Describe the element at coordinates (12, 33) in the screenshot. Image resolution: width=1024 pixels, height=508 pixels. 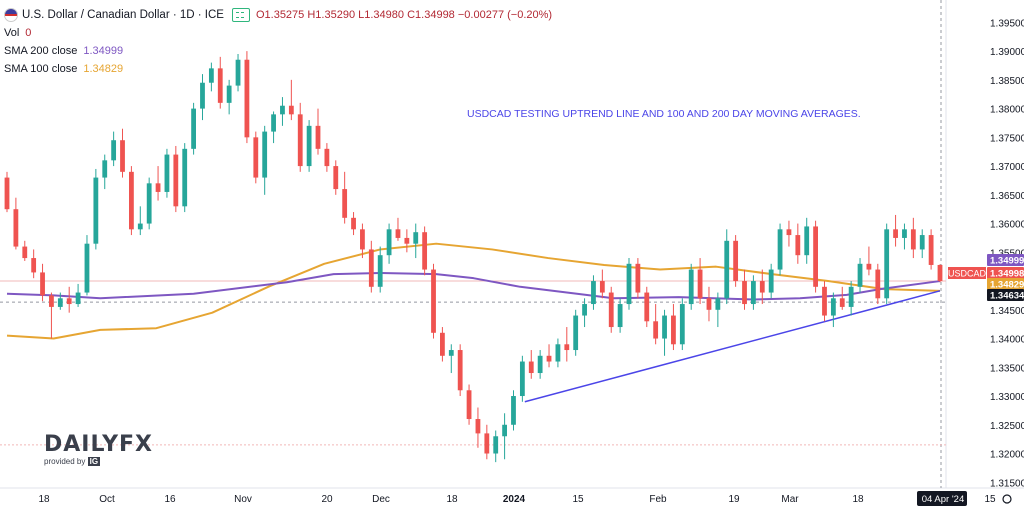
I see `indicator-label: Vol` at that location.